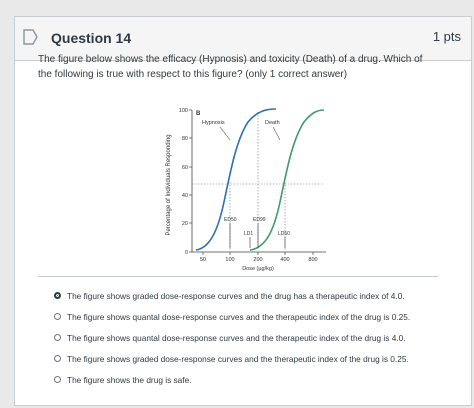 The width and height of the screenshot is (474, 408). What do you see at coordinates (129, 379) in the screenshot?
I see `answer-label: The figure shows the drug is safe.` at bounding box center [129, 379].